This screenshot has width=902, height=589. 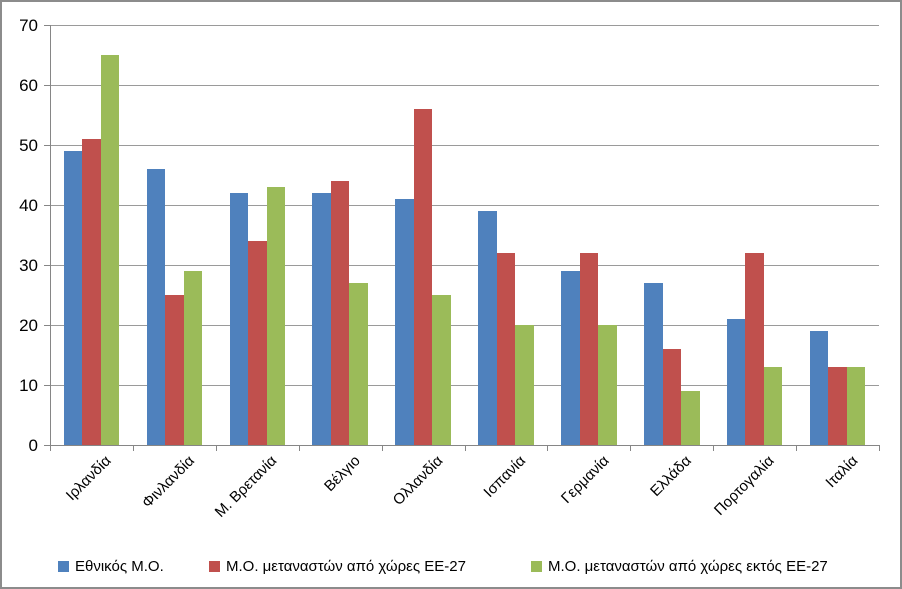 I want to click on x-axis-category-label: Μ. Βρετανία, so click(x=246, y=486).